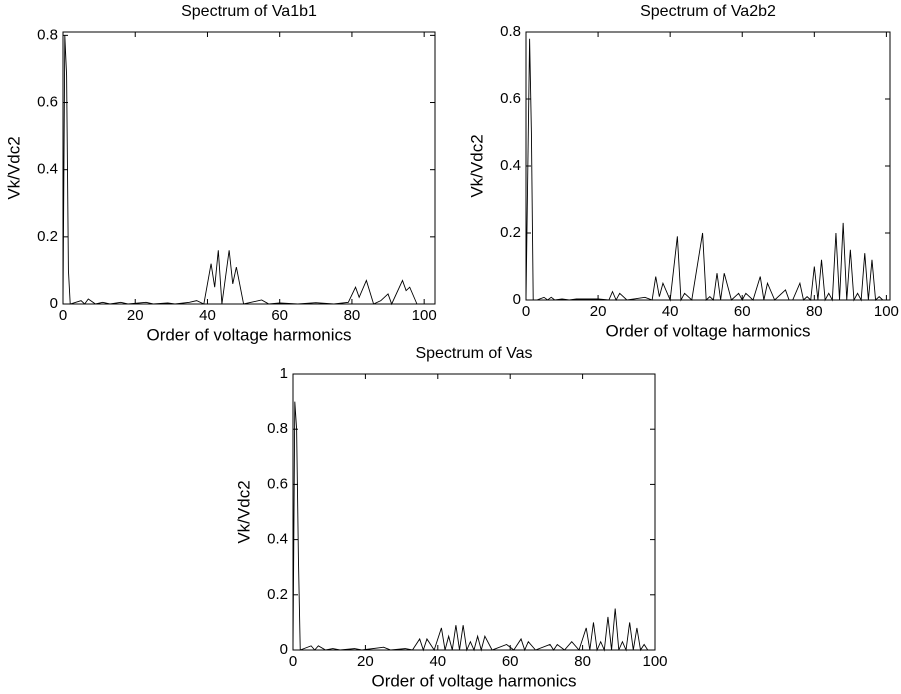 The image size is (901, 694). I want to click on chart-title: Spectrum of Vas, so click(473, 353).